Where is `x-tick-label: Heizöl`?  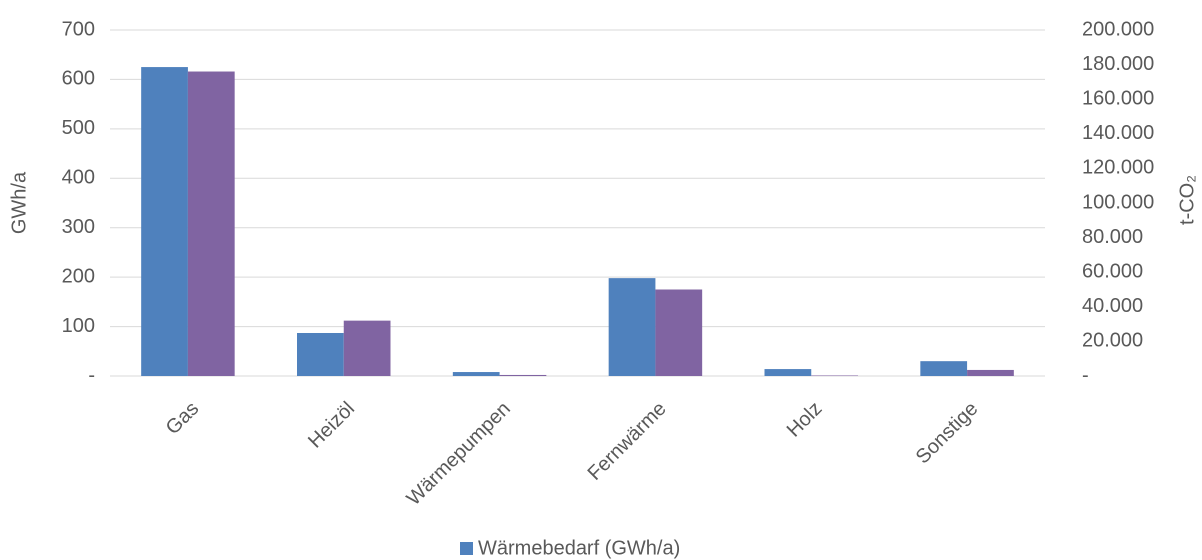 x-tick-label: Heizöl is located at coordinates (331, 425).